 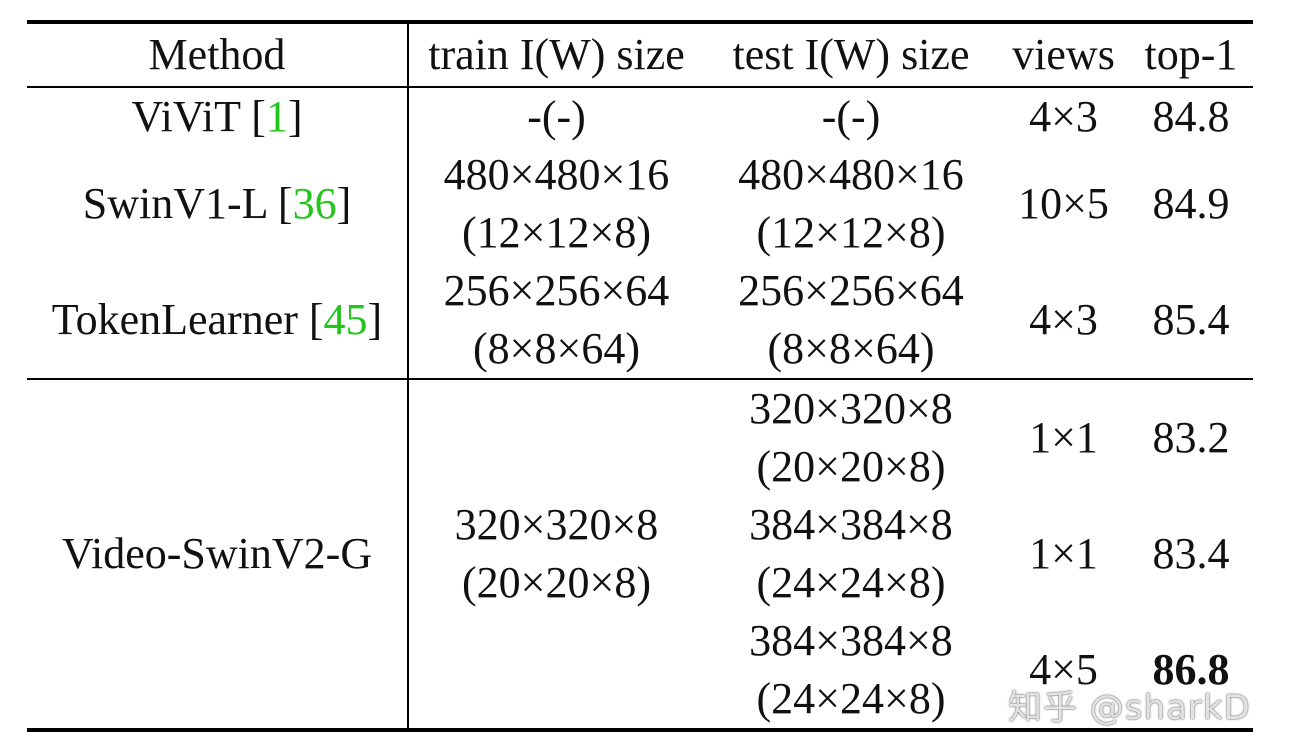 What do you see at coordinates (556, 174) in the screenshot?
I see `train-size-line1: 480×480×16` at bounding box center [556, 174].